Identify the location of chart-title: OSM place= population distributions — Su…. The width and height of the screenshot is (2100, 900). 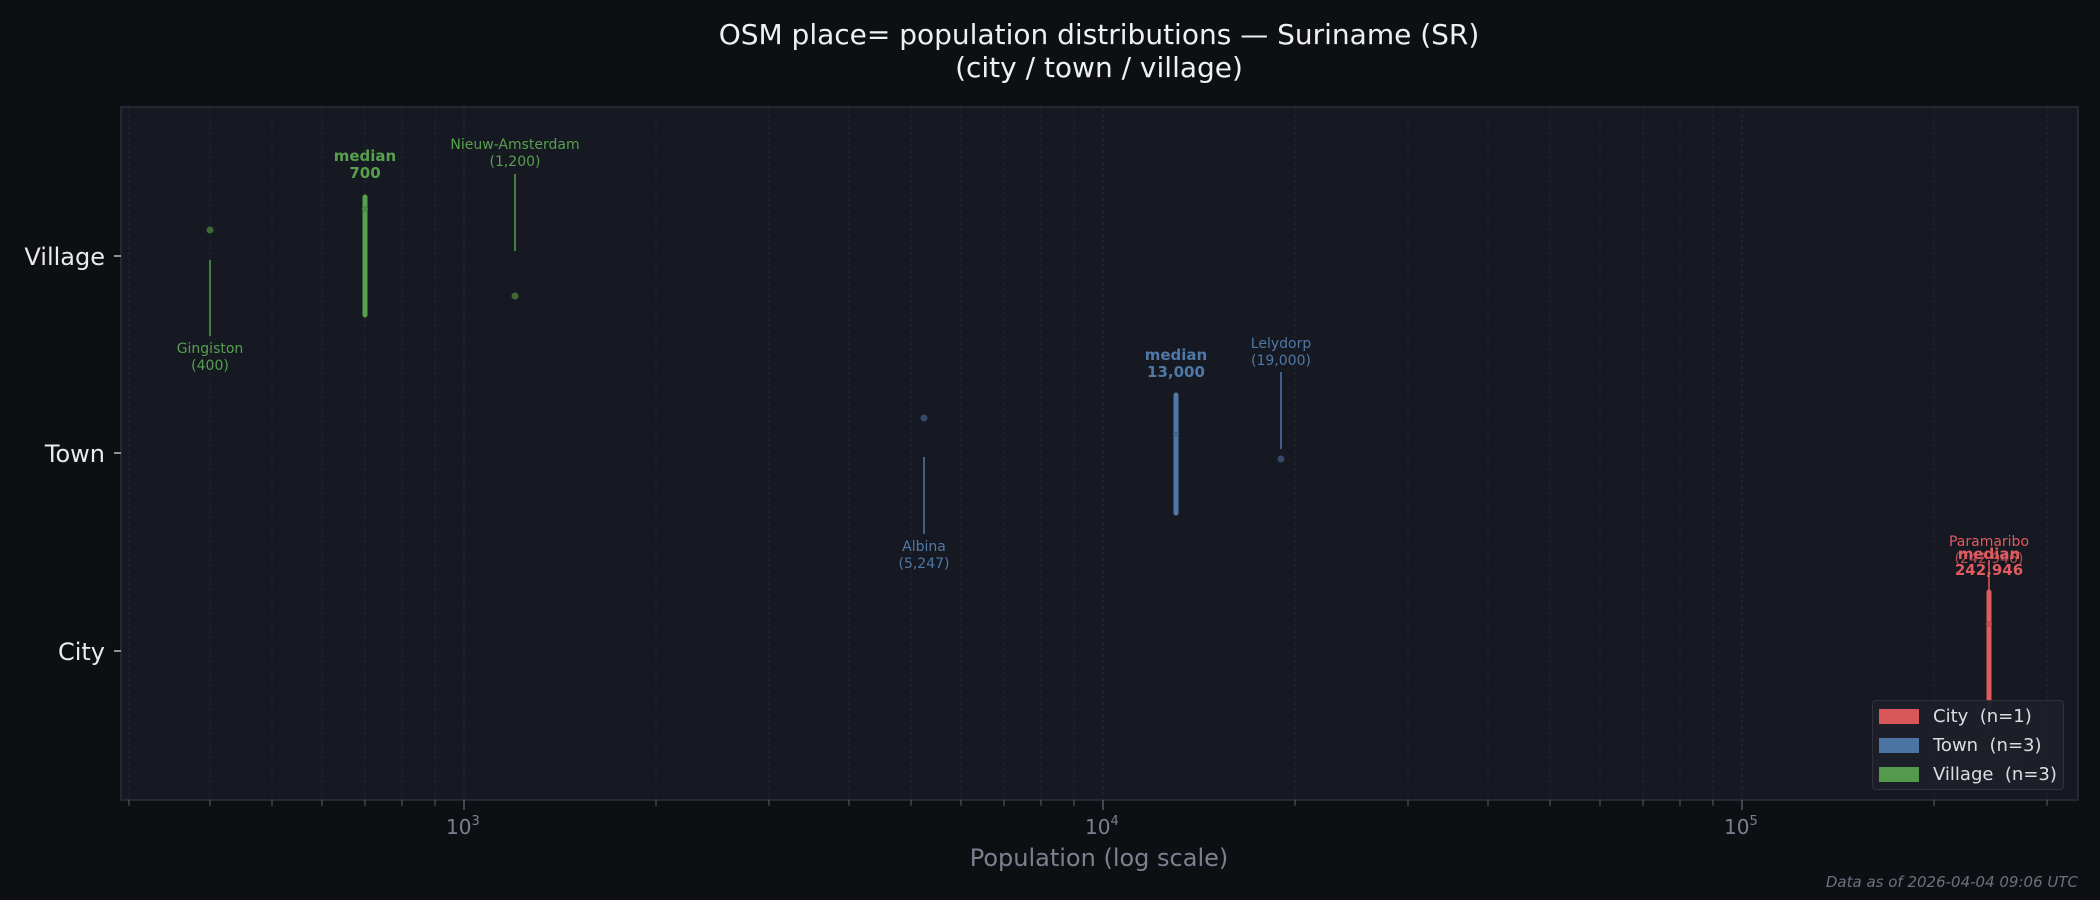
(1050, 51).